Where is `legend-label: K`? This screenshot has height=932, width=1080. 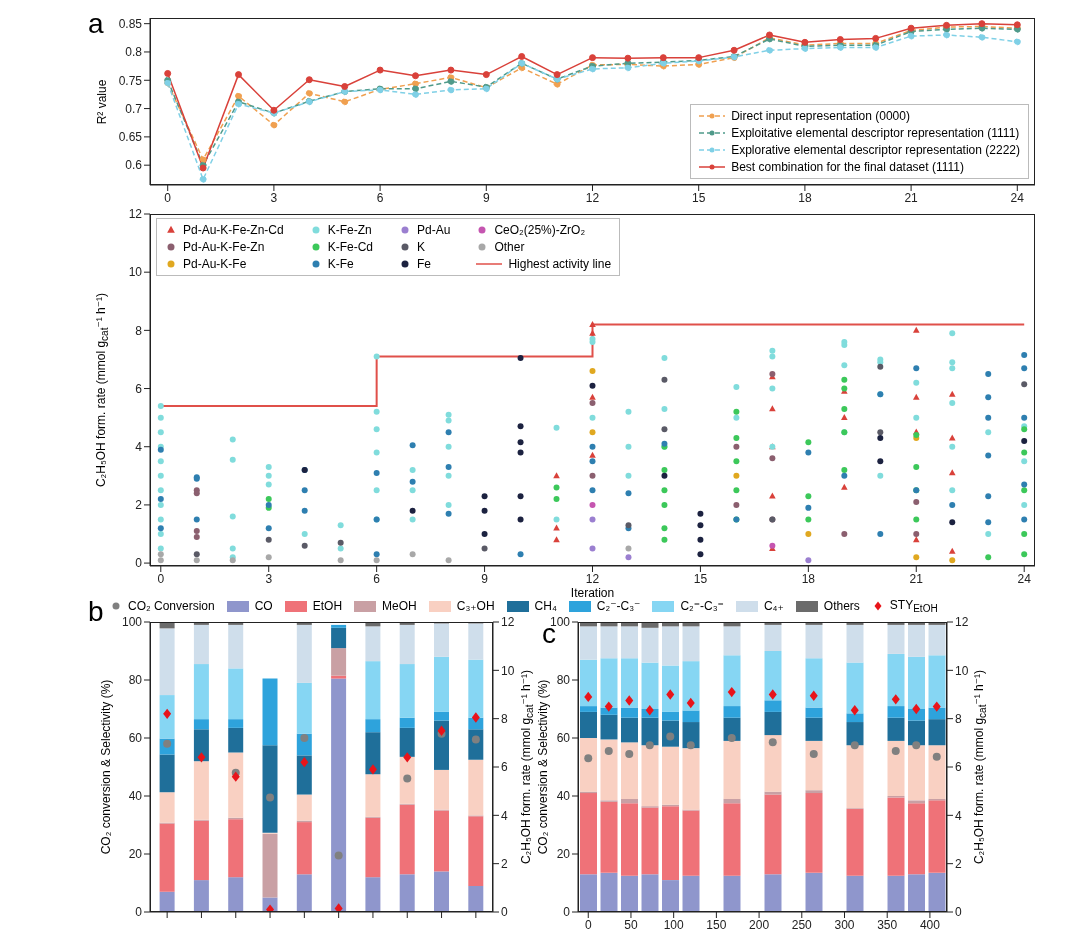
legend-label: K is located at coordinates (421, 247).